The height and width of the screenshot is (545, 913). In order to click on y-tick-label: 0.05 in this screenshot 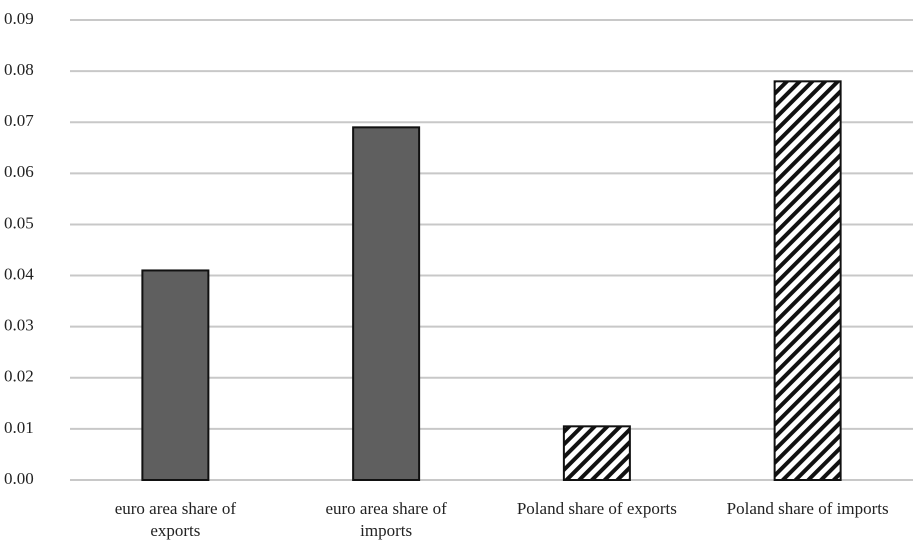, I will do `click(19, 222)`.